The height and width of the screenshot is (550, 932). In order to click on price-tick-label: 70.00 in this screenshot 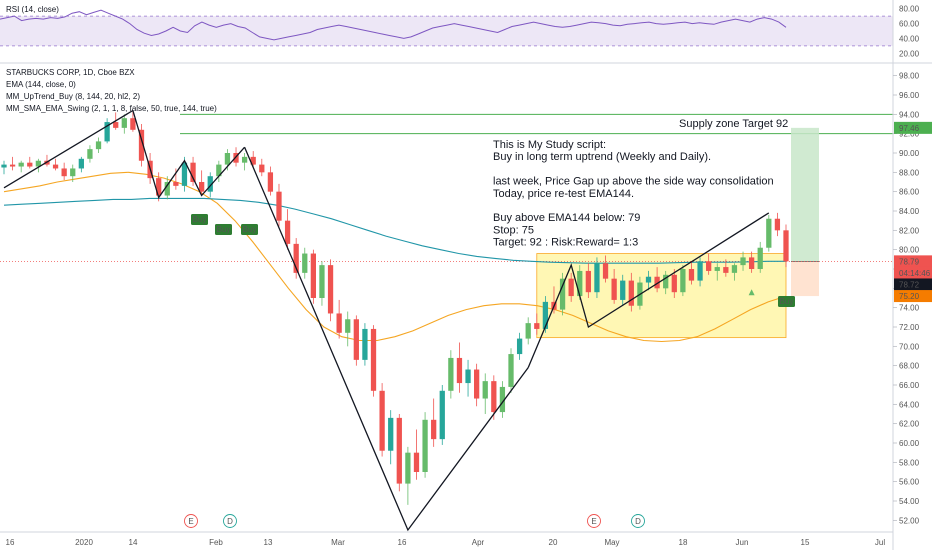, I will do `click(909, 346)`.